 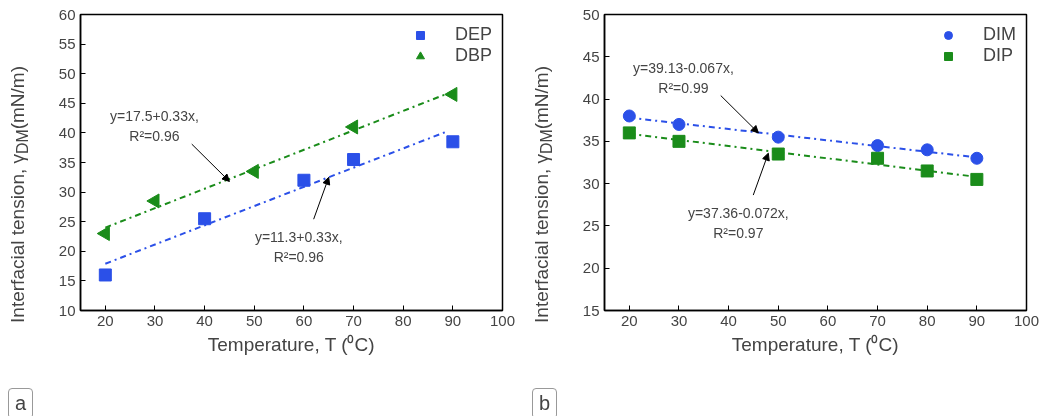 What do you see at coordinates (298, 247) in the screenshot?
I see `annotation: y=11.3+0.33x, R²=0.96` at bounding box center [298, 247].